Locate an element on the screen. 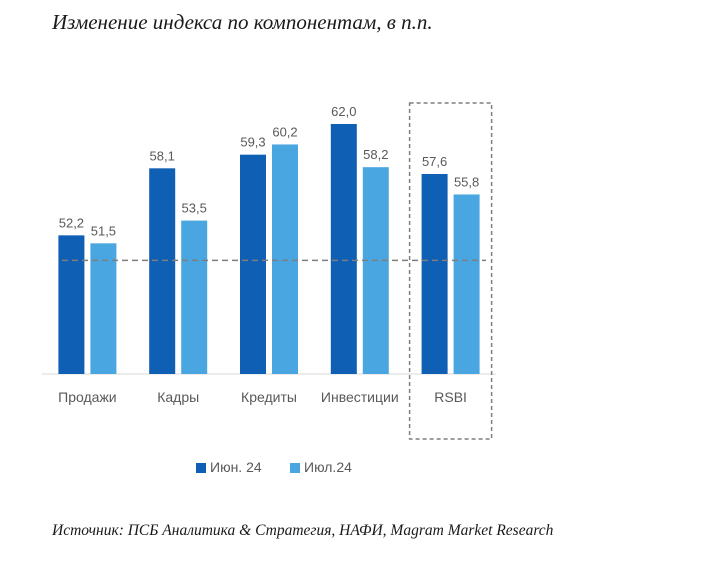 Image resolution: width=727 pixels, height=563 pixels. data-label: 52,2 is located at coordinates (71, 222).